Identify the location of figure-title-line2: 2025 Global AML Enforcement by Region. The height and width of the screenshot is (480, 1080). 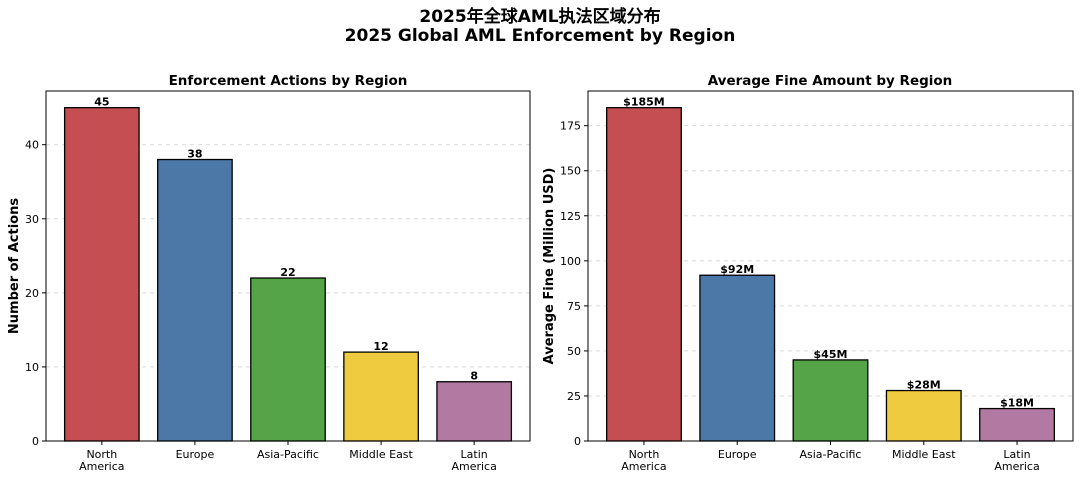
(540, 36).